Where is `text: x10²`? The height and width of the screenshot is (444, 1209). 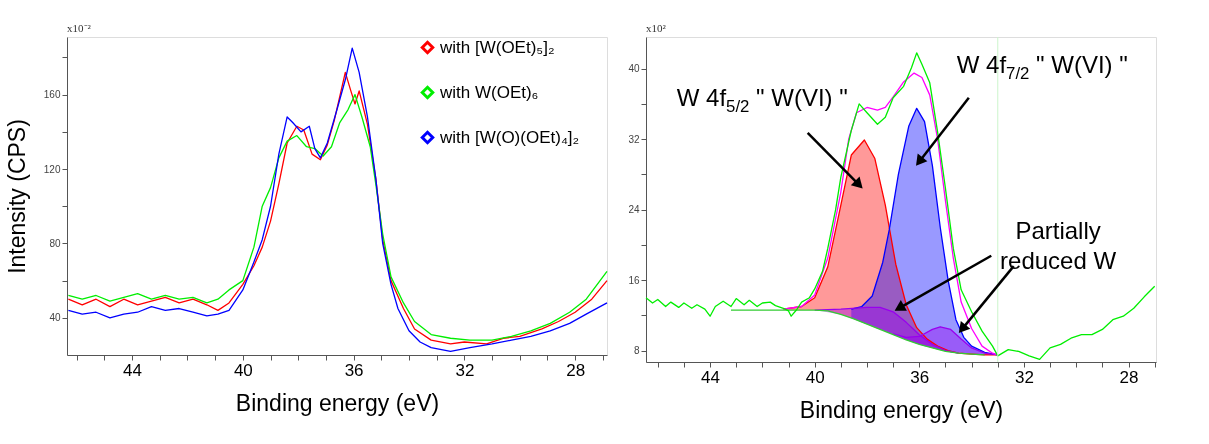
text: x10² is located at coordinates (656, 28).